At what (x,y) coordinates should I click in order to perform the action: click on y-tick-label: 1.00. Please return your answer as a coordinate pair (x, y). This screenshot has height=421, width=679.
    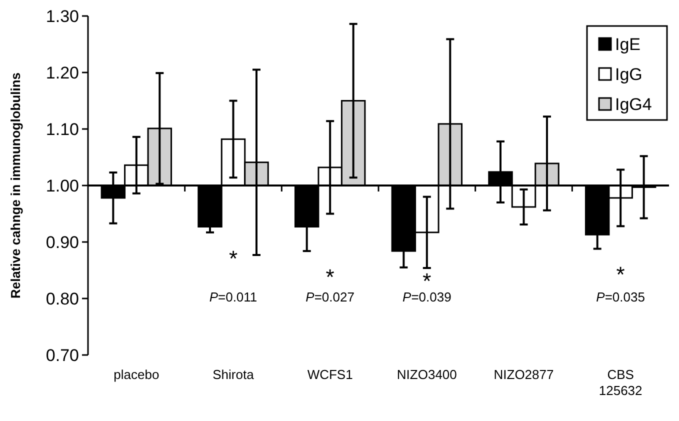
    Looking at the image, I should click on (62, 186).